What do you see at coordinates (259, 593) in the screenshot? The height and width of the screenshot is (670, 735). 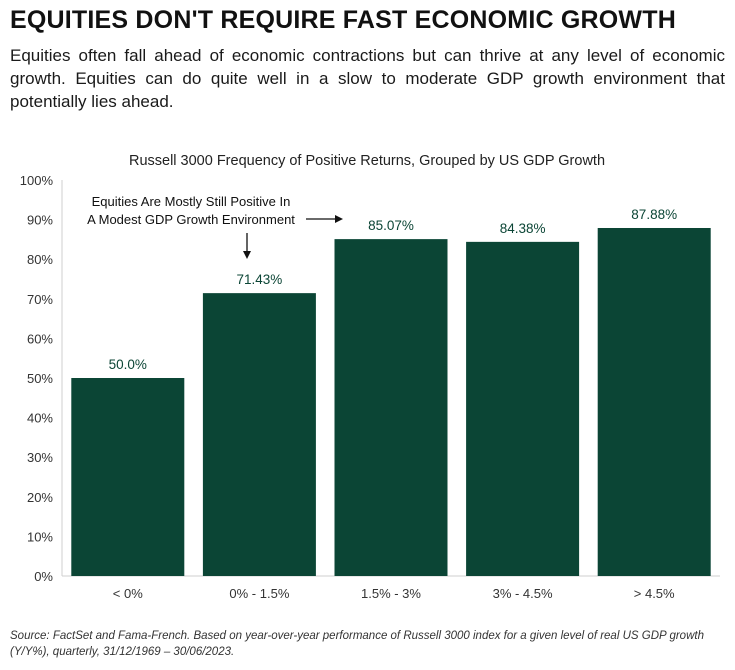 I see `x-tick-label: 0% - 1.5%` at bounding box center [259, 593].